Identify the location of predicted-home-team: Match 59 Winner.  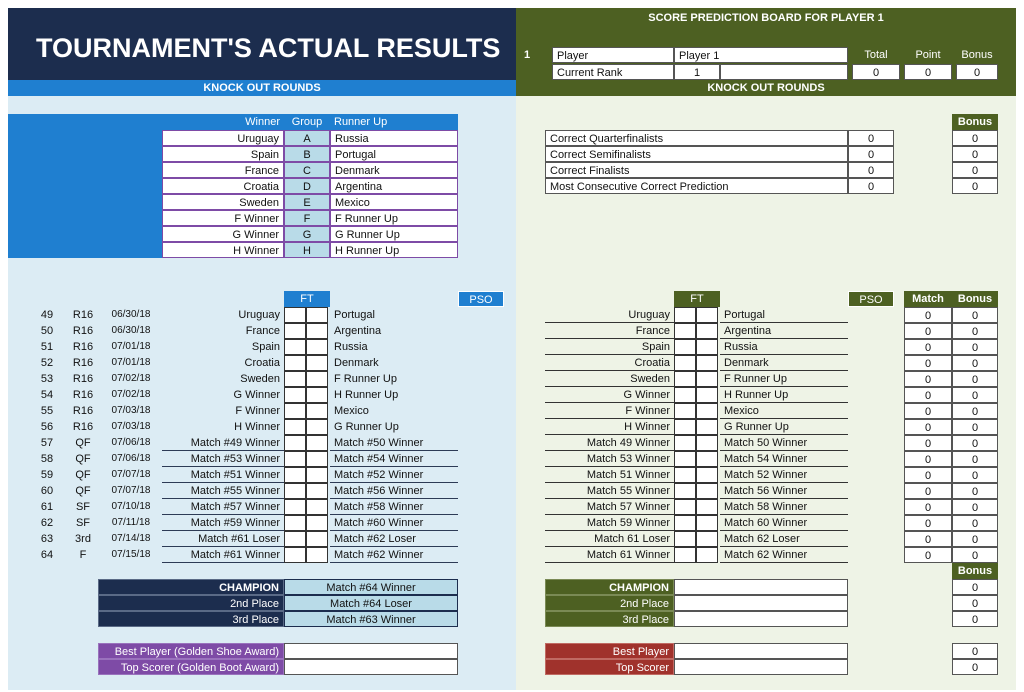
(609, 523).